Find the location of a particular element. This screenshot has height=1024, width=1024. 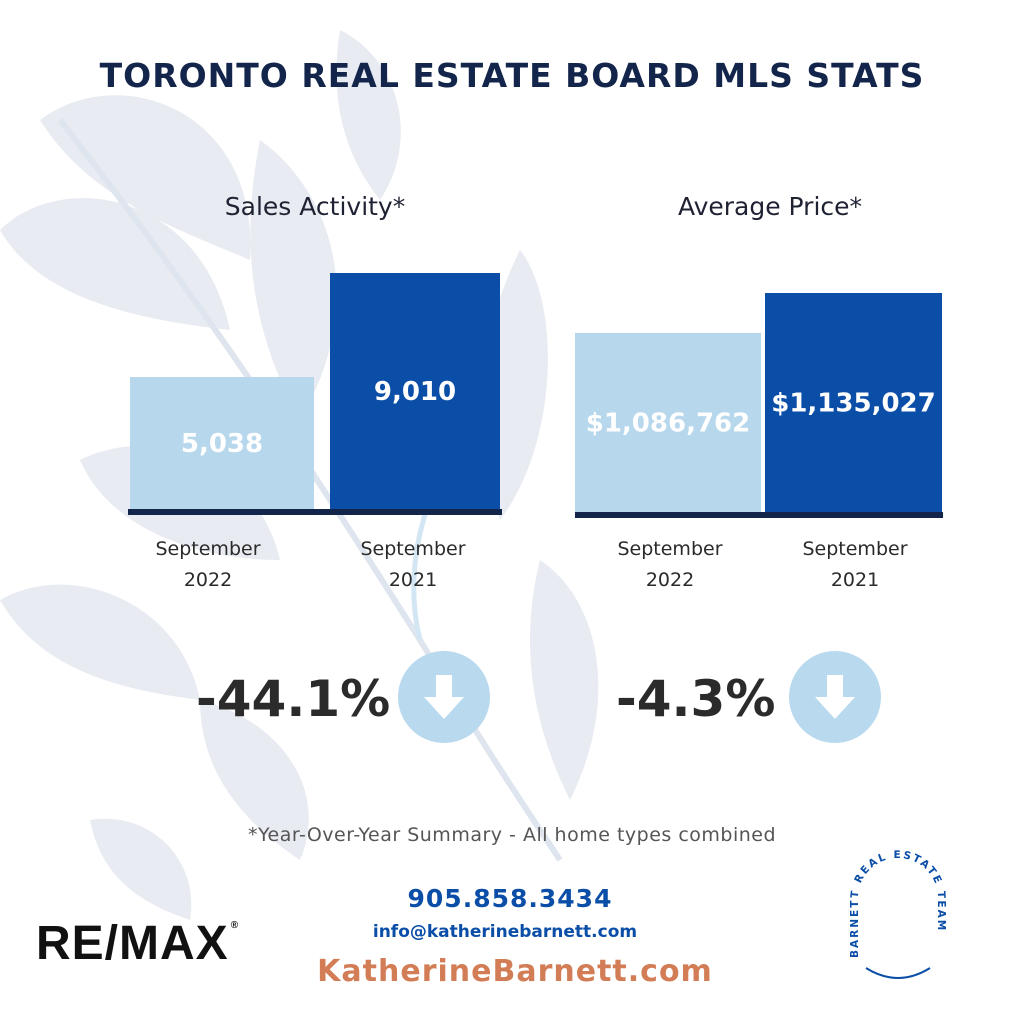

price-chart-baseline is located at coordinates (759, 515).